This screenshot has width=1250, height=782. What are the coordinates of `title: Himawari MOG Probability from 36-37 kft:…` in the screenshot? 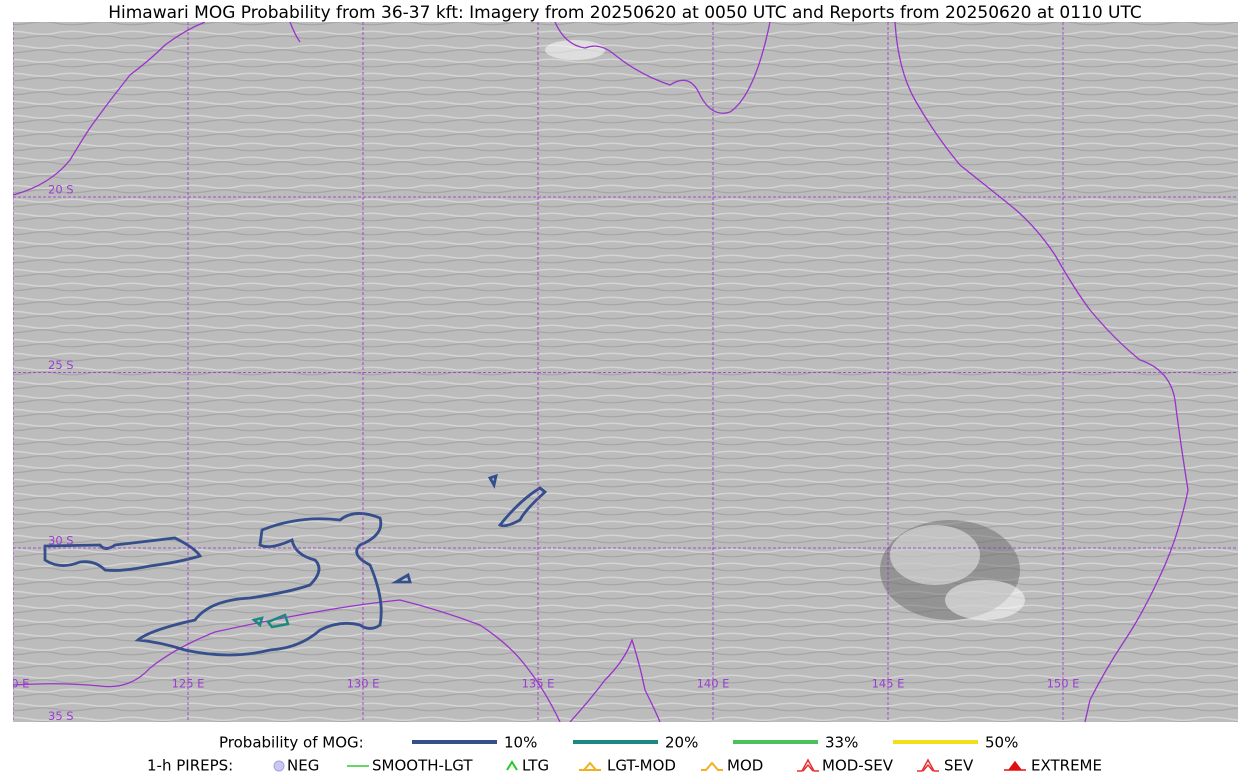 It's located at (625, 13).